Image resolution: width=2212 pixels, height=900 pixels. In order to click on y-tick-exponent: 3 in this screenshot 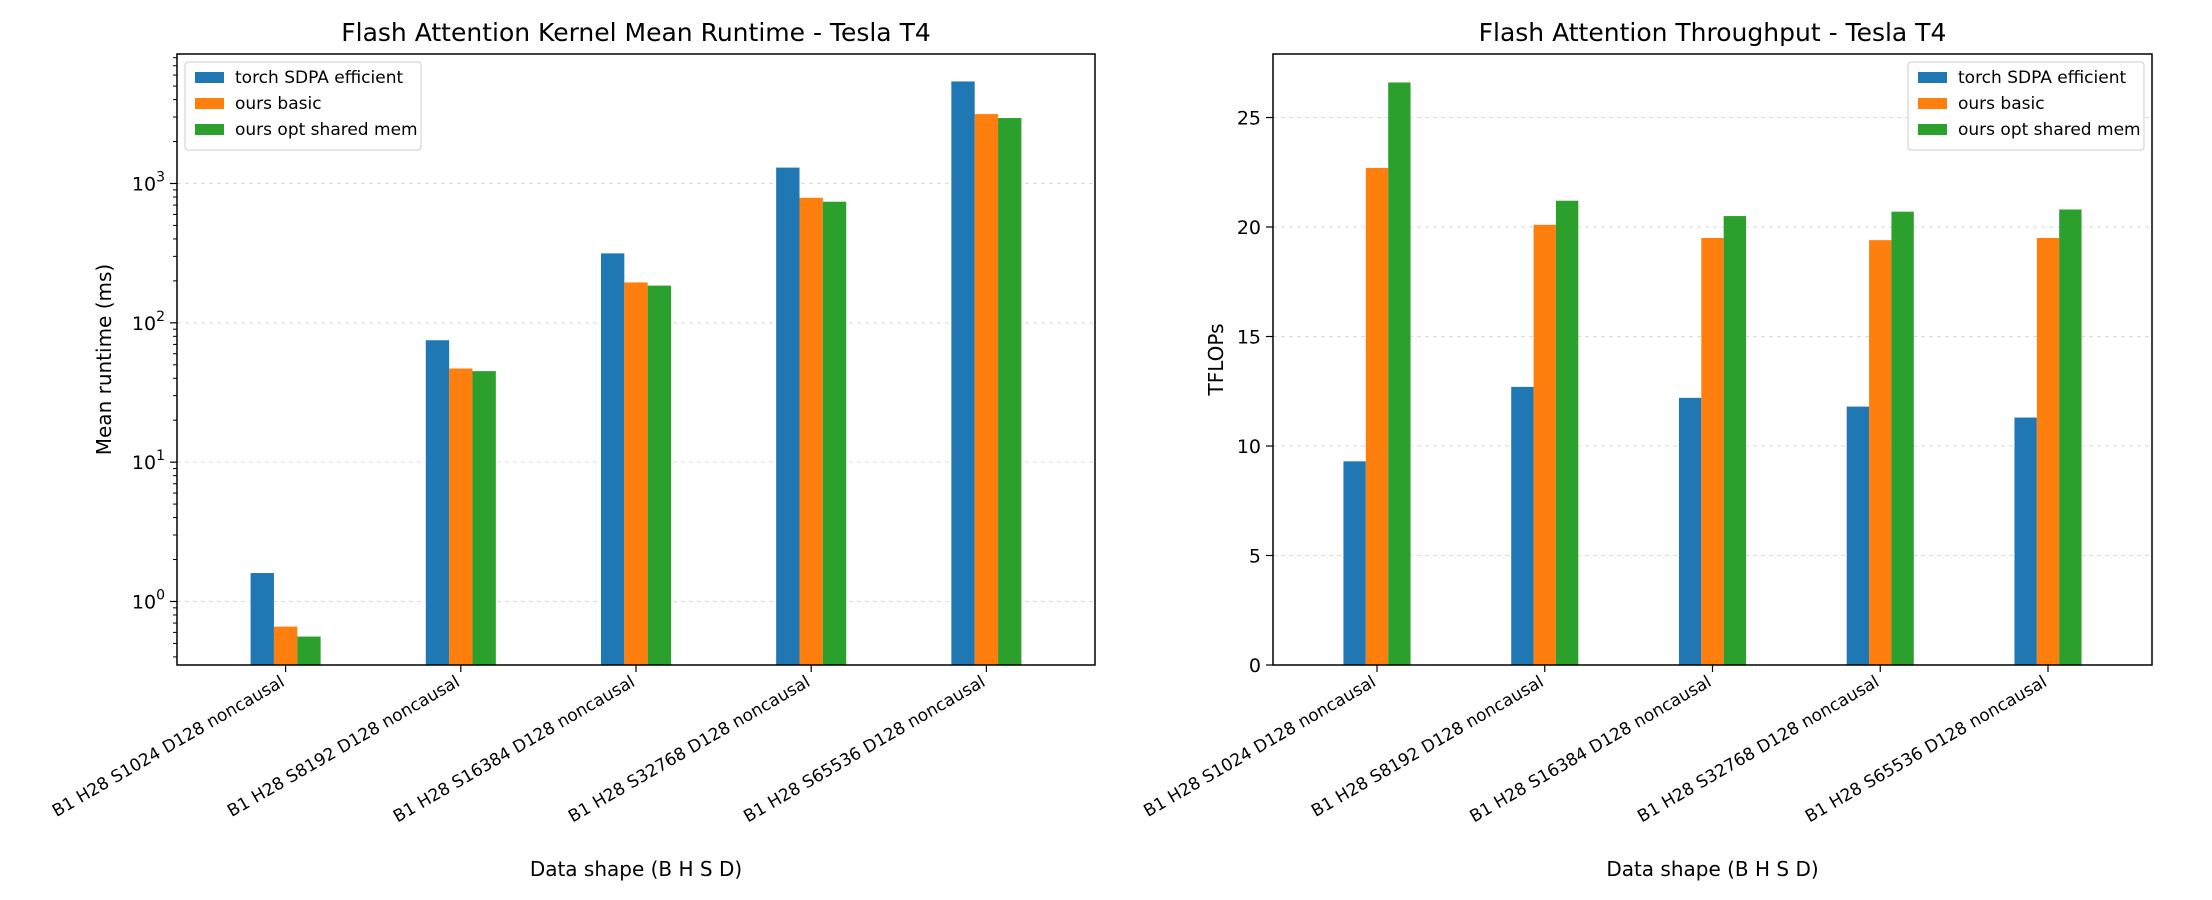, I will do `click(160, 177)`.